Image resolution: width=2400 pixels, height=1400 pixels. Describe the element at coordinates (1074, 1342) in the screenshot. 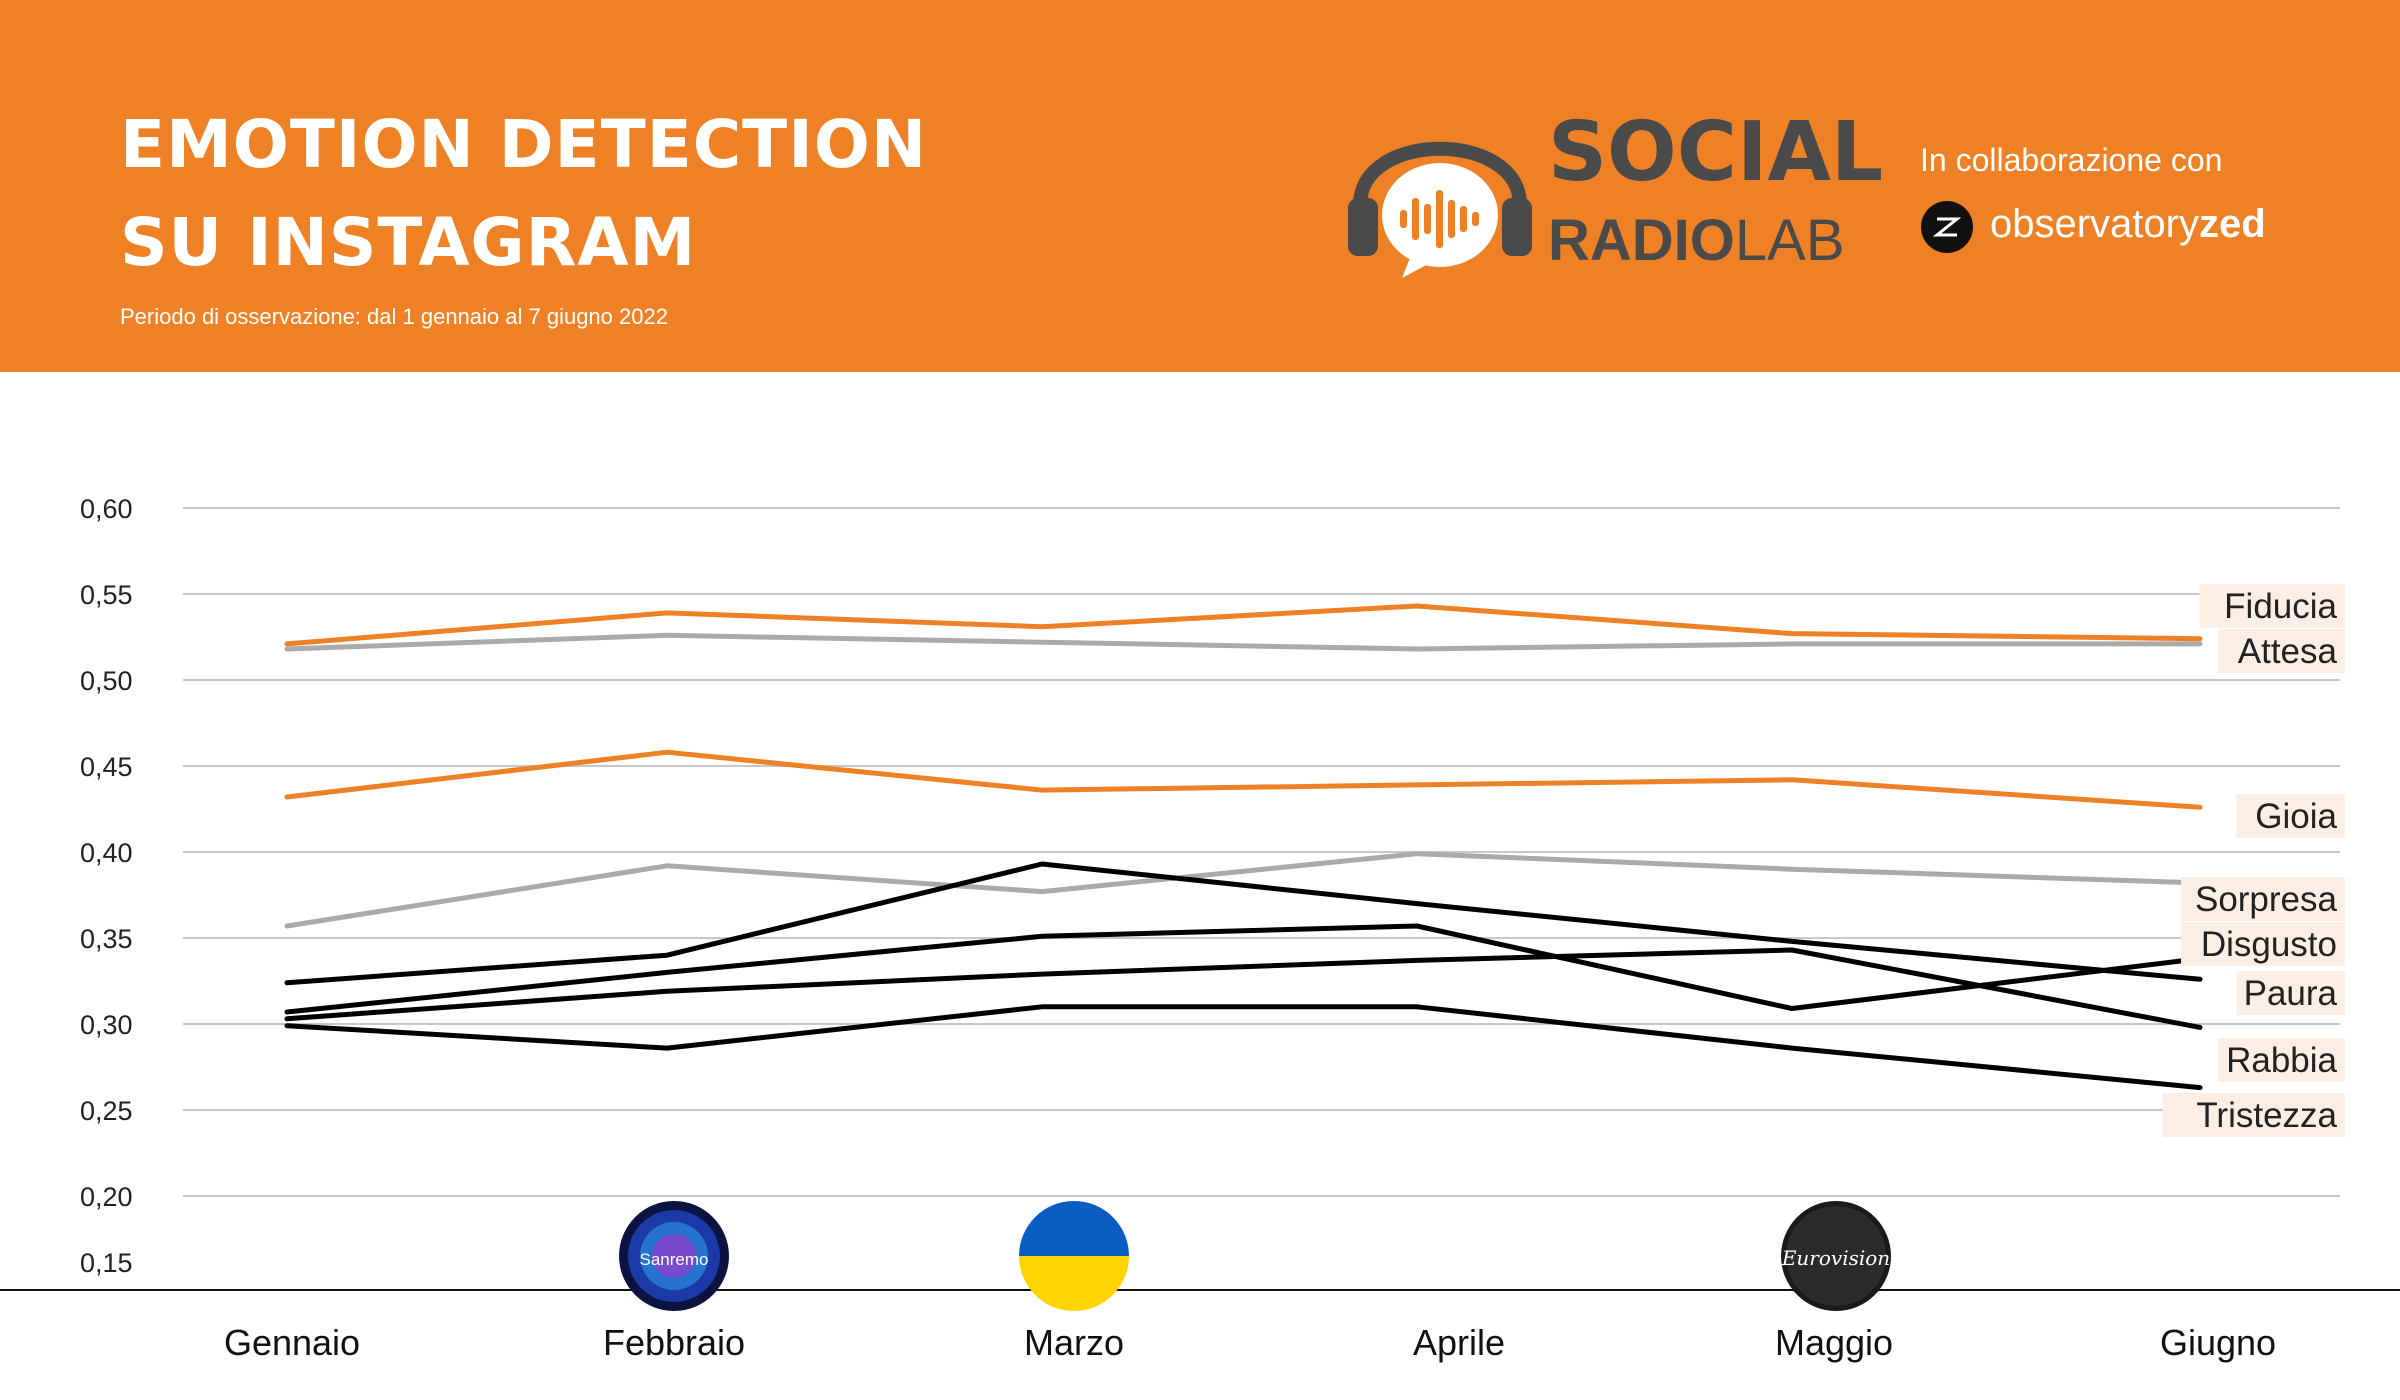

I see `x-tick-label: Marzo` at that location.